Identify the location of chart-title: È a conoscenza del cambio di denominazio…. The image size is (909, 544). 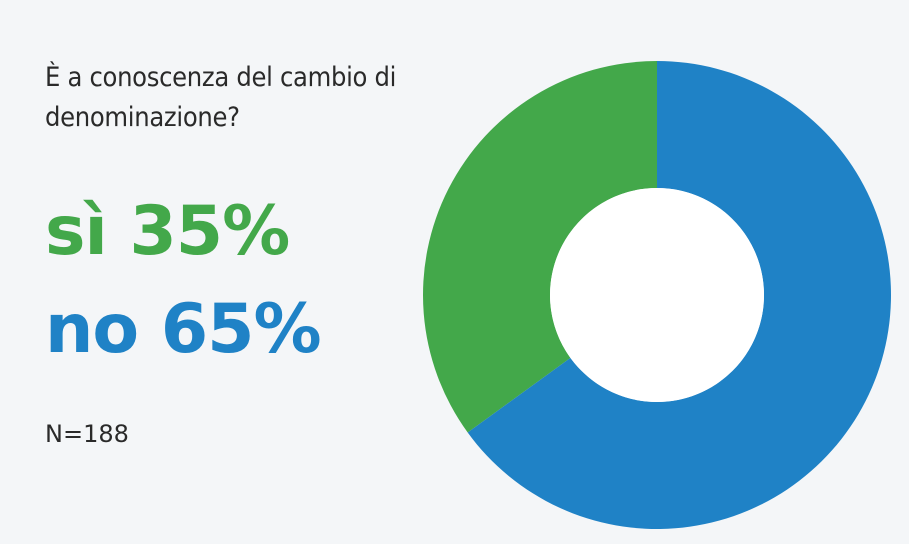
(221, 97).